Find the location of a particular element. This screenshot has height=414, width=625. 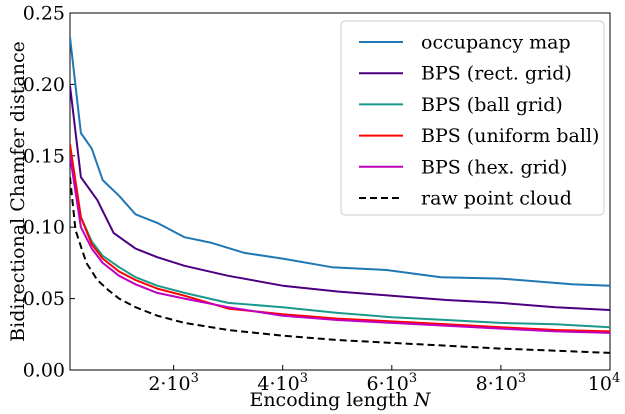

y-tick-label: 0.15 is located at coordinates (44, 156).